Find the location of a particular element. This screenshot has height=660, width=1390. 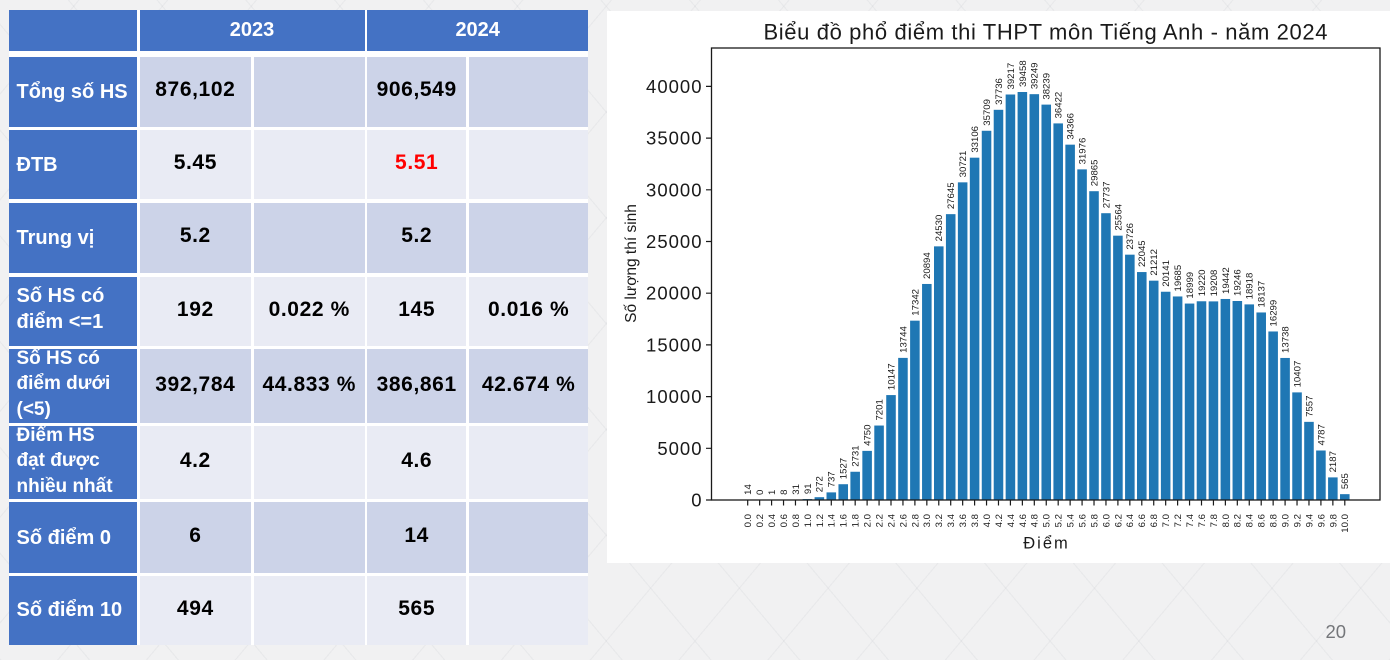

svg-text: 0.8 is located at coordinates (796, 520).